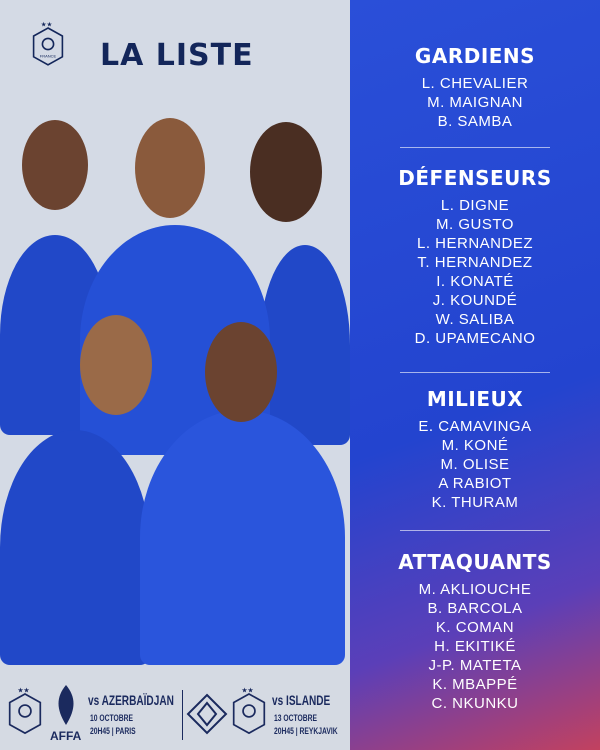 This screenshot has width=600, height=750. I want to click on affa-logo-text: AFFA, so click(66, 736).